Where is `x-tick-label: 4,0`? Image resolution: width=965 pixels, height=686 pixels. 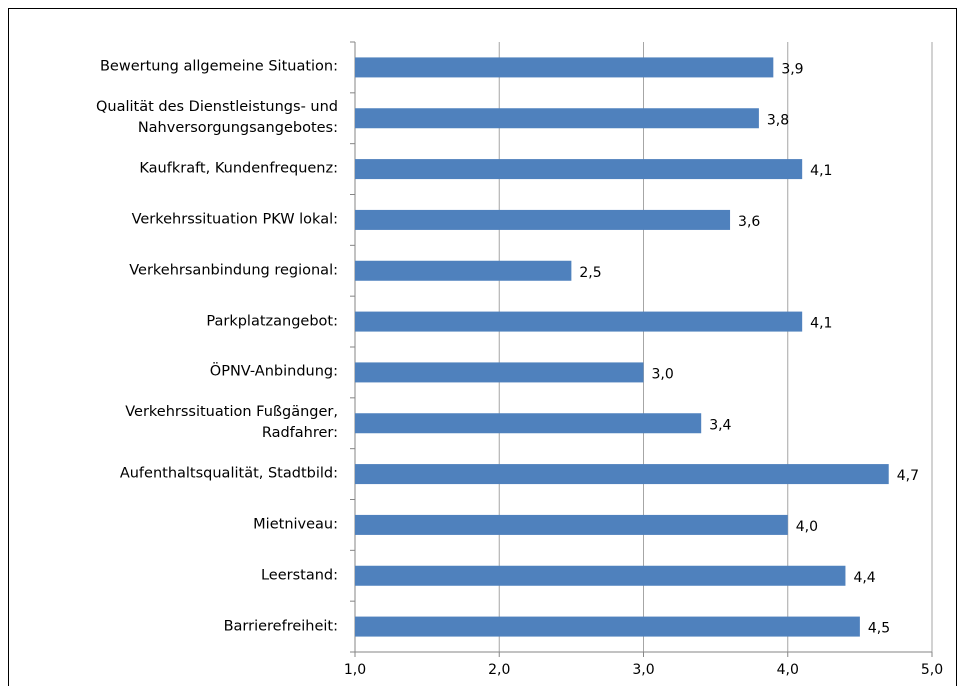 x-tick-label: 4,0 is located at coordinates (788, 670).